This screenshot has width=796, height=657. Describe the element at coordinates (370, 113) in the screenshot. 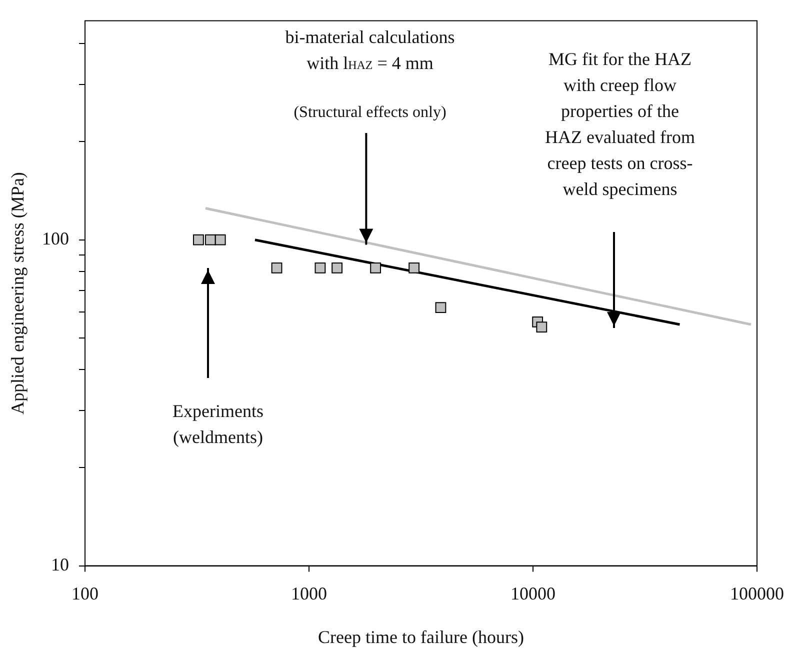

I see `annotation: (Structural effects only)` at that location.